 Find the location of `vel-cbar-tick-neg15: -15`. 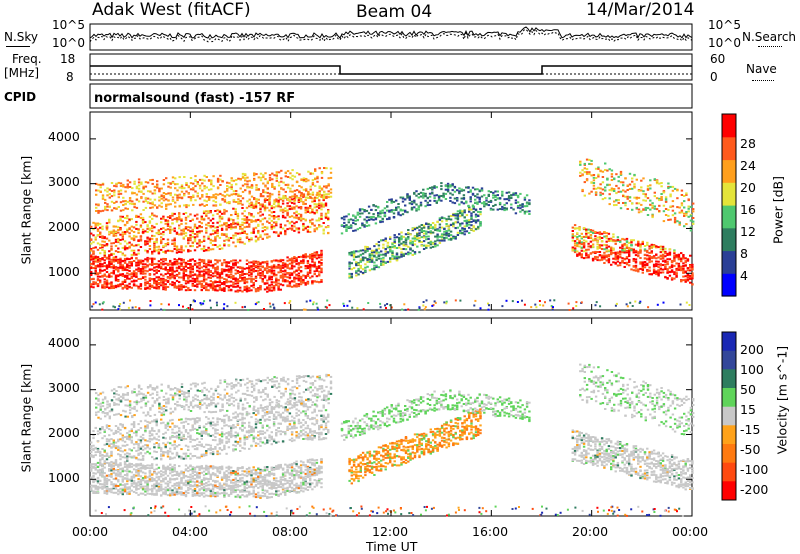

vel-cbar-tick-neg15: -15 is located at coordinates (750, 429).